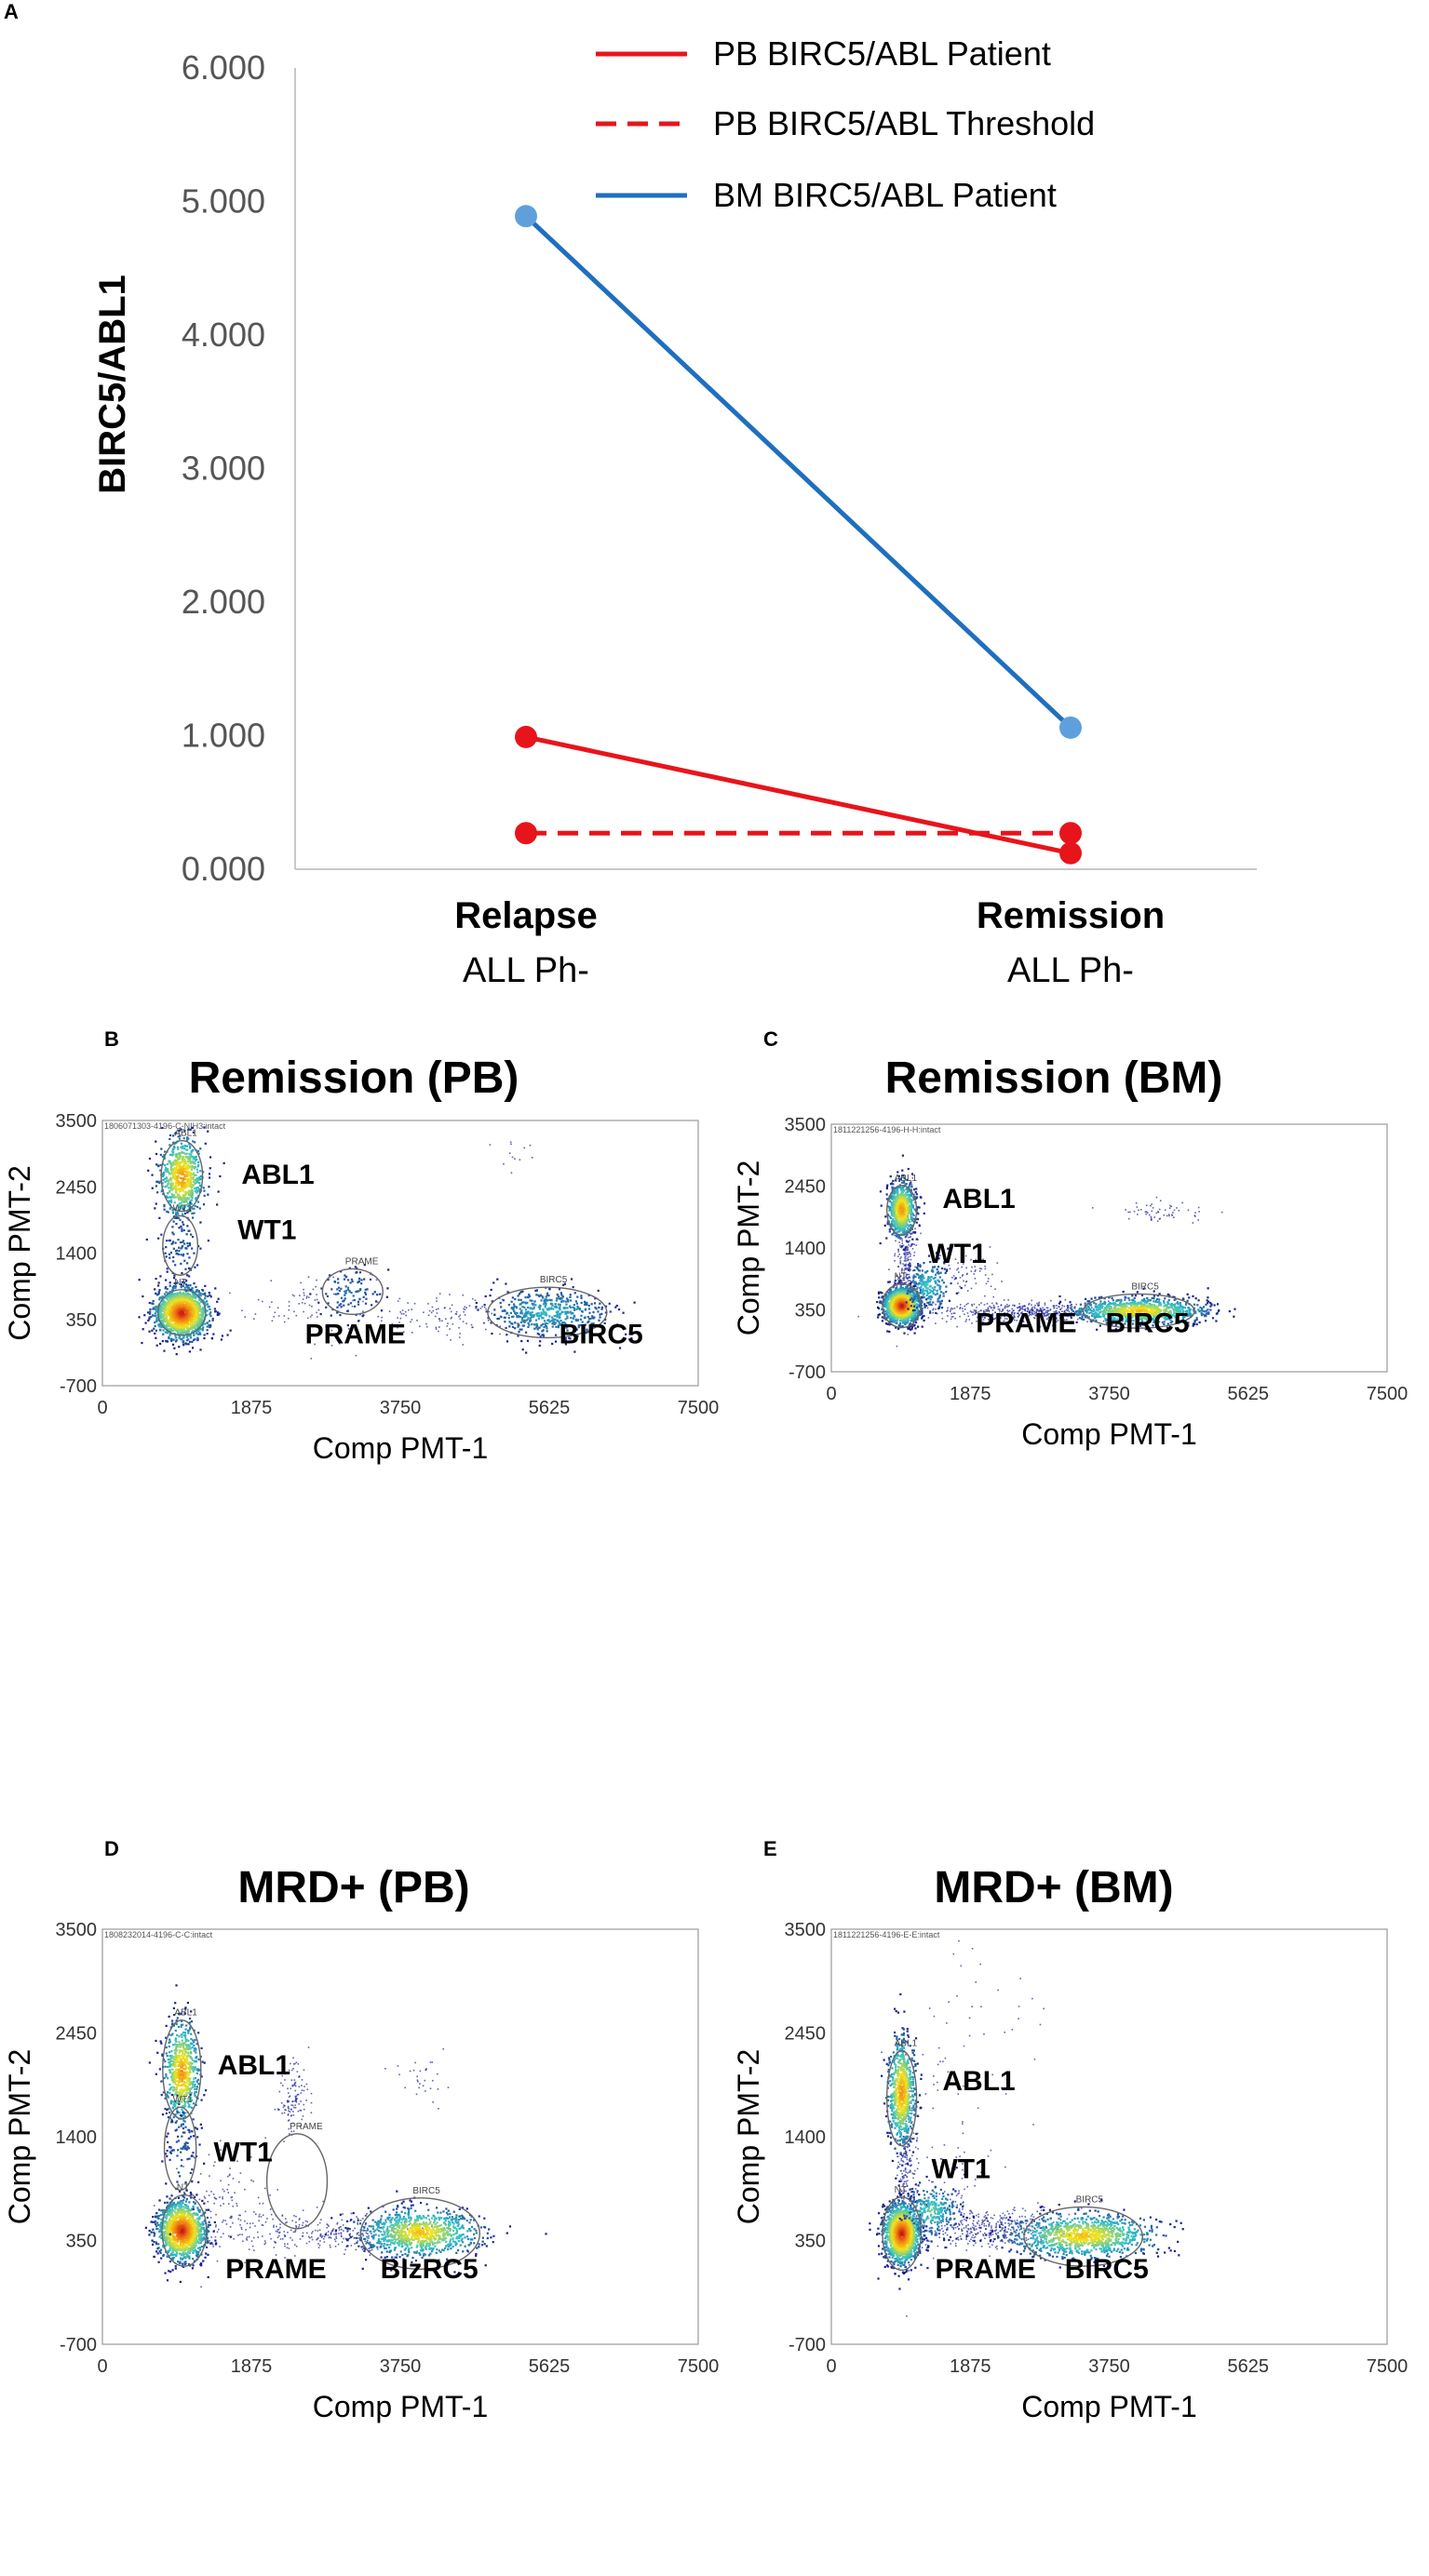 Image resolution: width=1429 pixels, height=2576 pixels. Describe the element at coordinates (885, 195) in the screenshot. I see `legend-label: BM BIRC5/ABL Patient` at that location.